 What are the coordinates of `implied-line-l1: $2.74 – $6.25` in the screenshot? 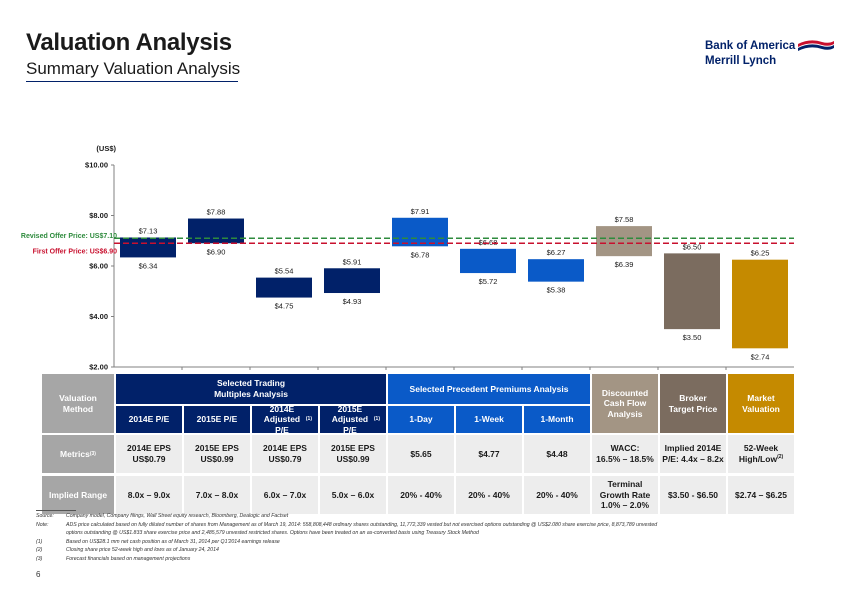 It's located at (761, 494).